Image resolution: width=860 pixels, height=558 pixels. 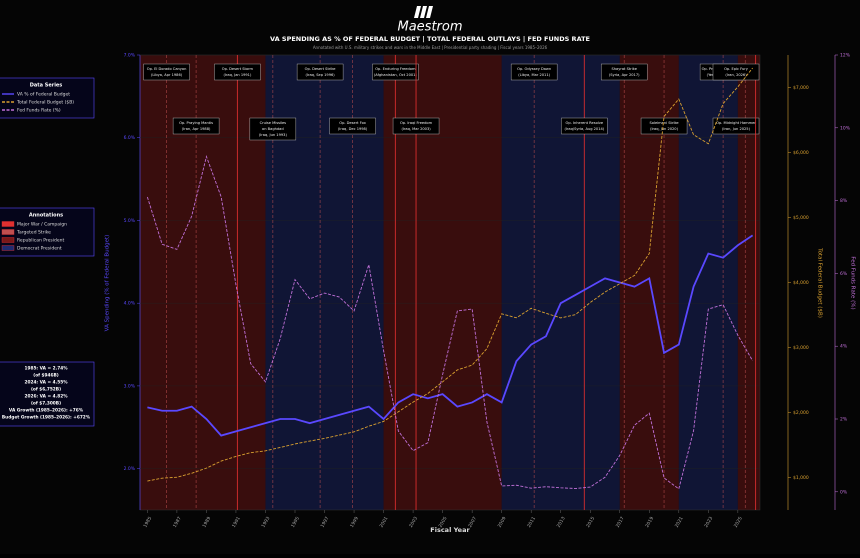 What do you see at coordinates (738, 522) in the screenshot?
I see `x-tick-label: 2025` at bounding box center [738, 522].